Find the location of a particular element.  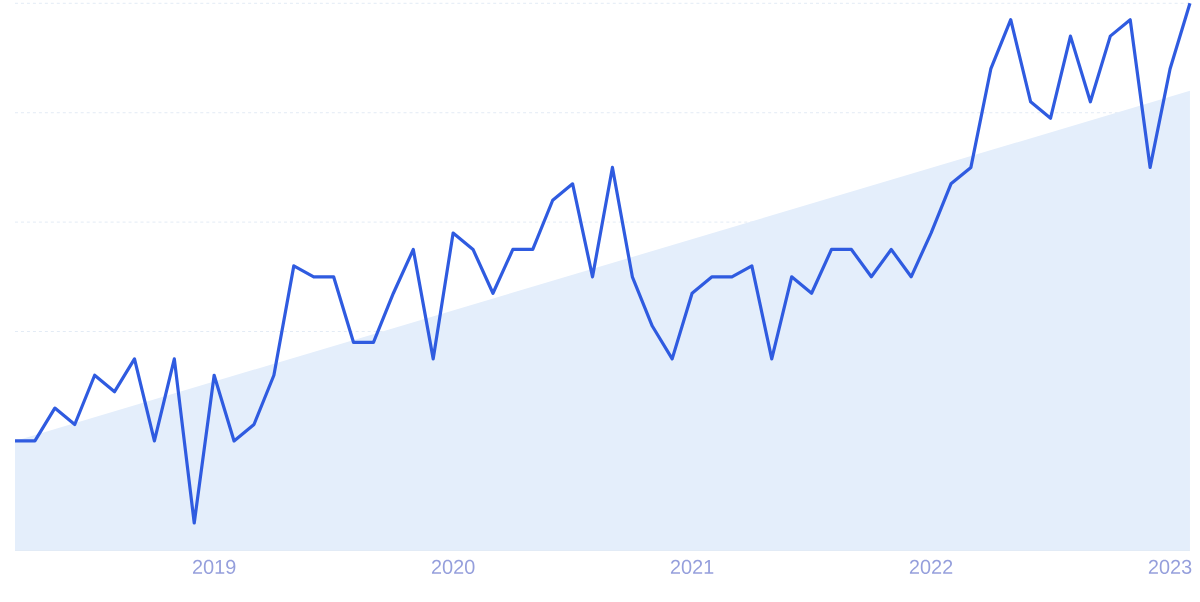

x-tick-label: 2023 is located at coordinates (1170, 566).